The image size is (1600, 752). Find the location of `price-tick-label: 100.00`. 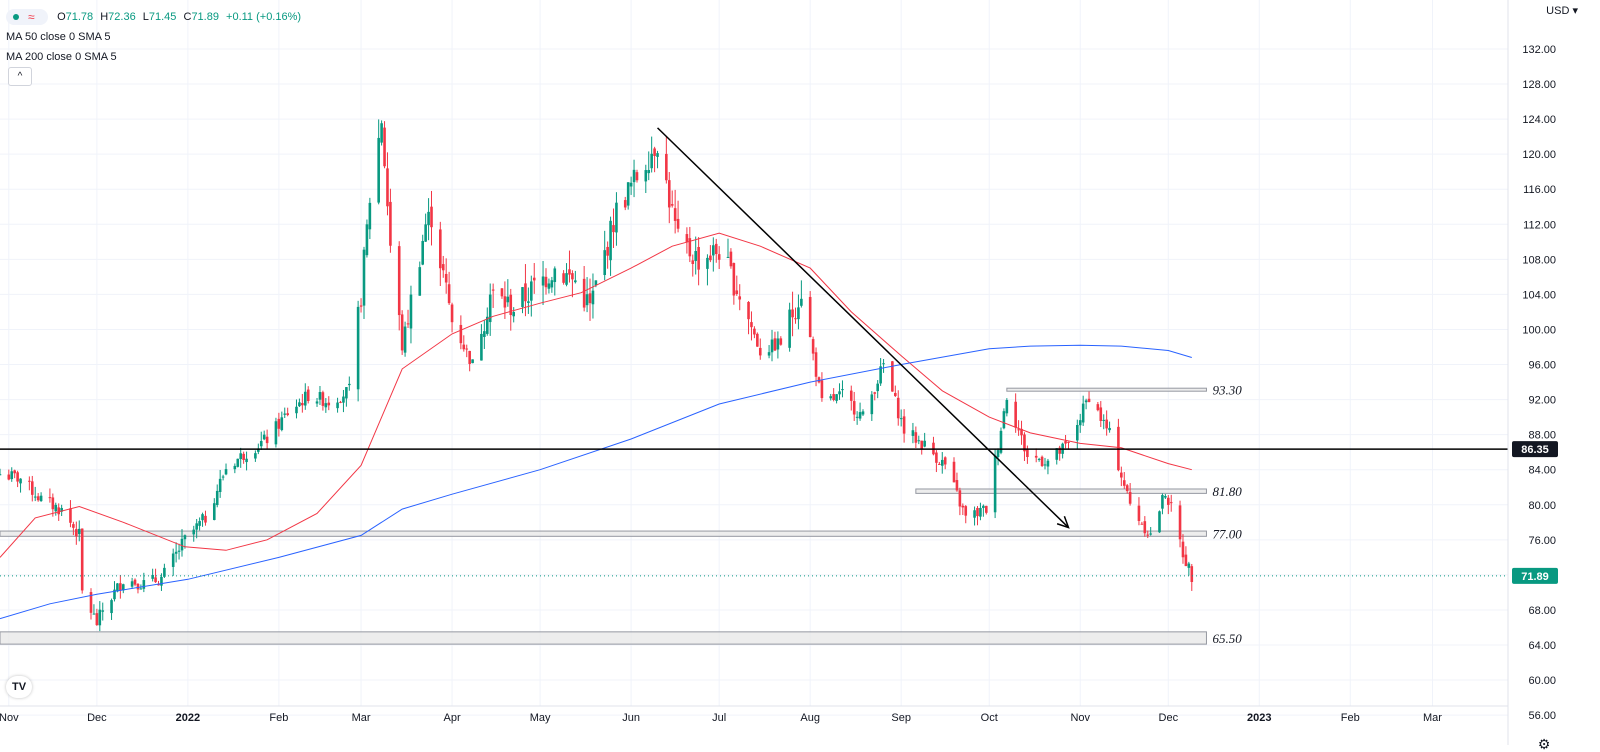

price-tick-label: 100.00 is located at coordinates (1539, 330).